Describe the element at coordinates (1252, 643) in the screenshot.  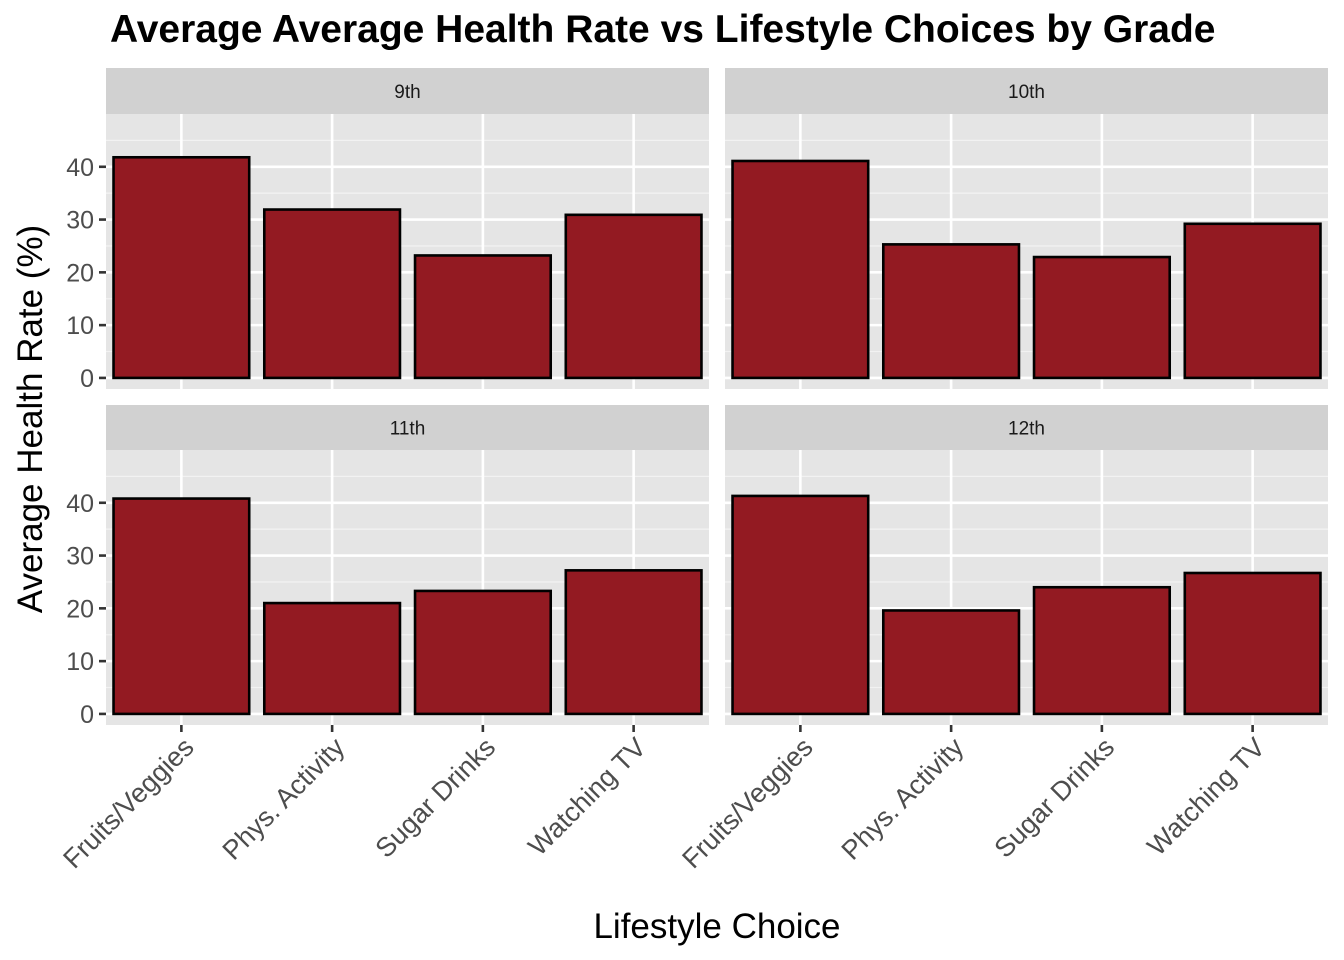
I see `bar-12th-watching-tv` at that location.